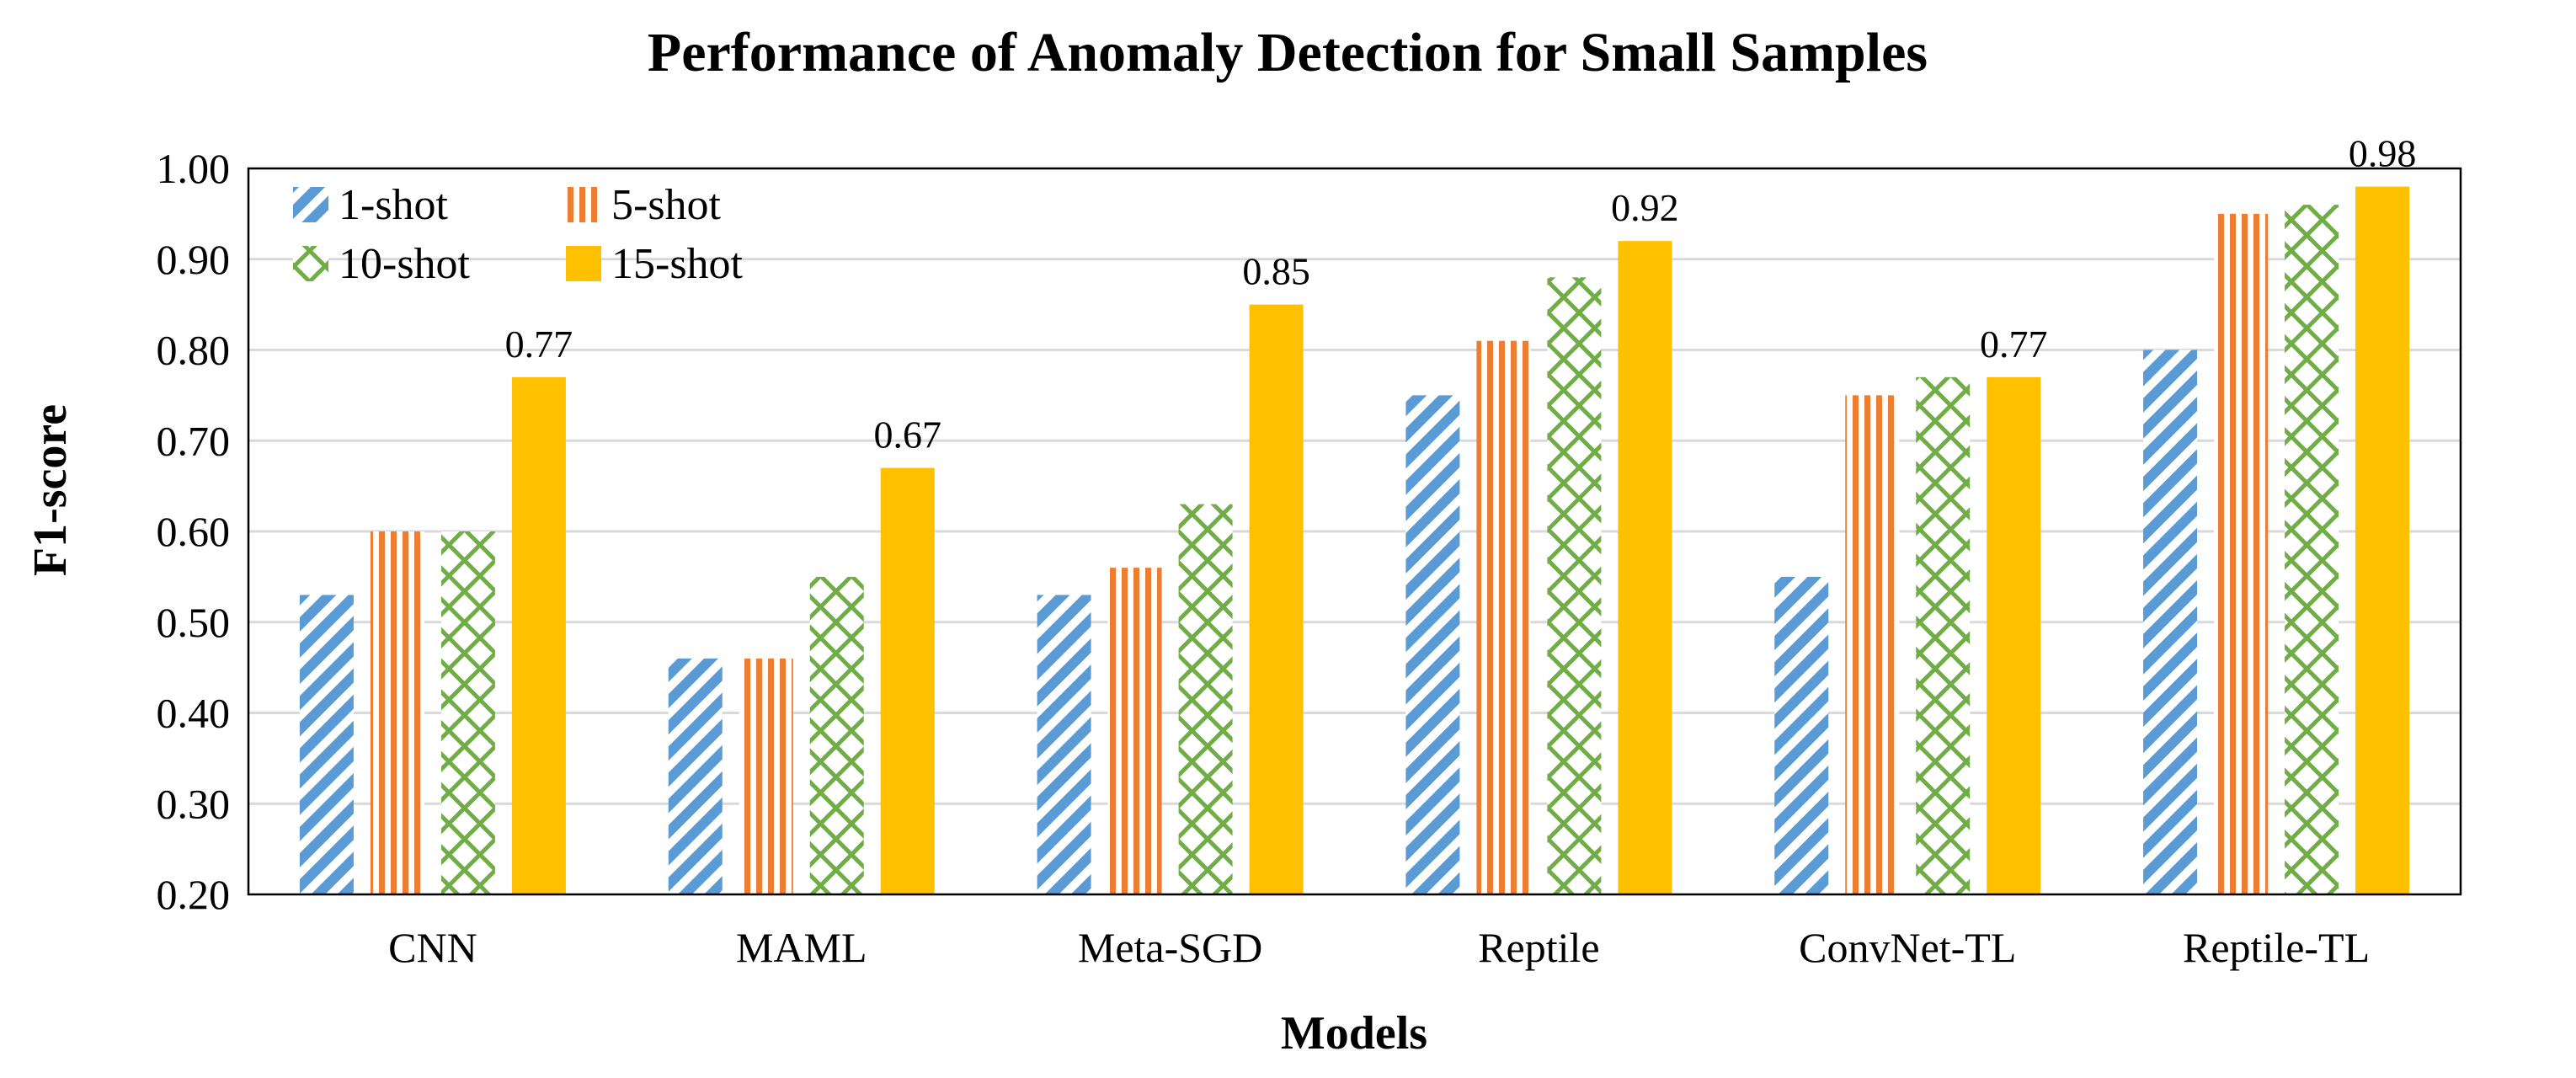 This screenshot has height=1078, width=2576. Describe the element at coordinates (1538, 948) in the screenshot. I see `x-tick-label: Reptile` at that location.